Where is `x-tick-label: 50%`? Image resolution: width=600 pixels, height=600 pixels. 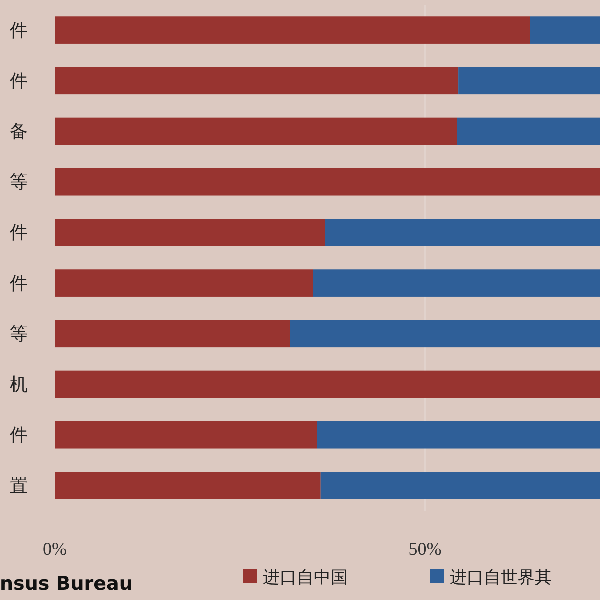 x-tick-label: 50% is located at coordinates (425, 549).